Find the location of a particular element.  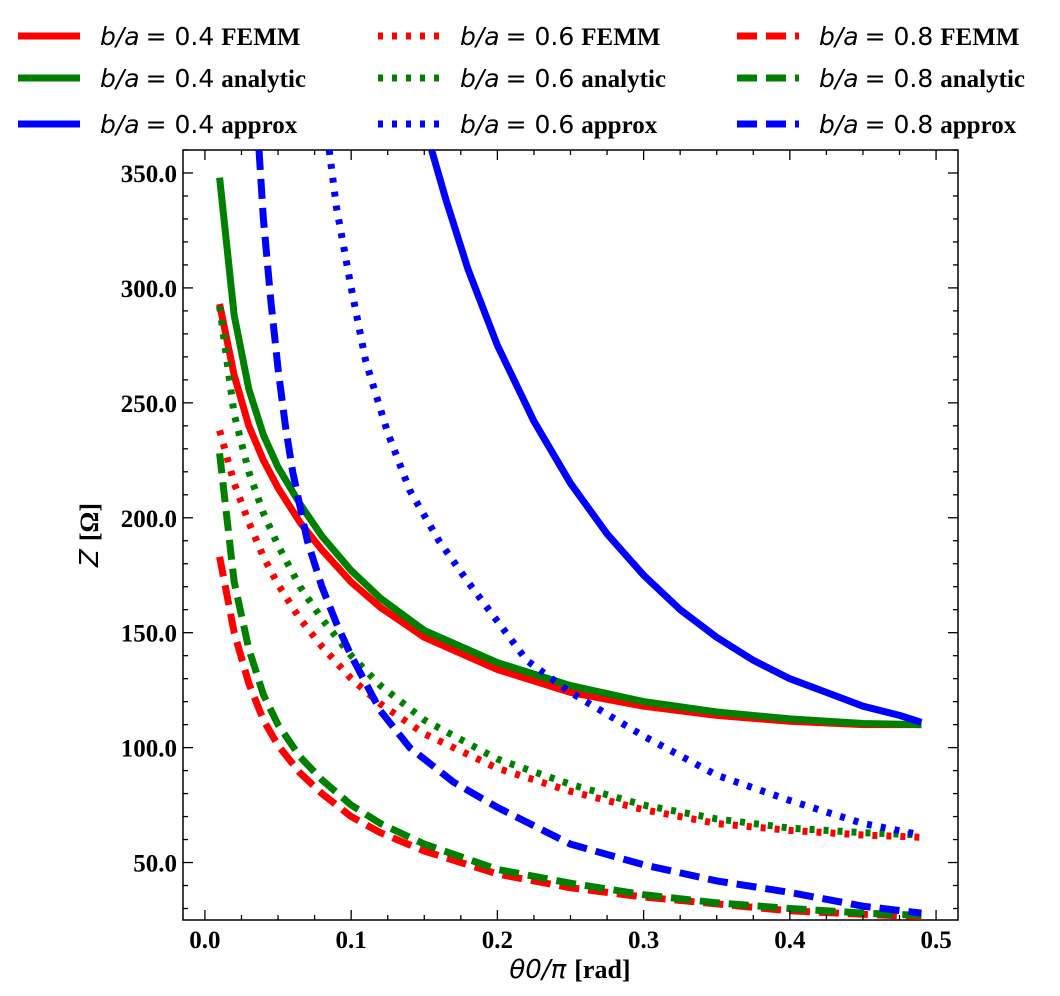

legend-label: b/a = 0.6 analytic is located at coordinates (563, 78).